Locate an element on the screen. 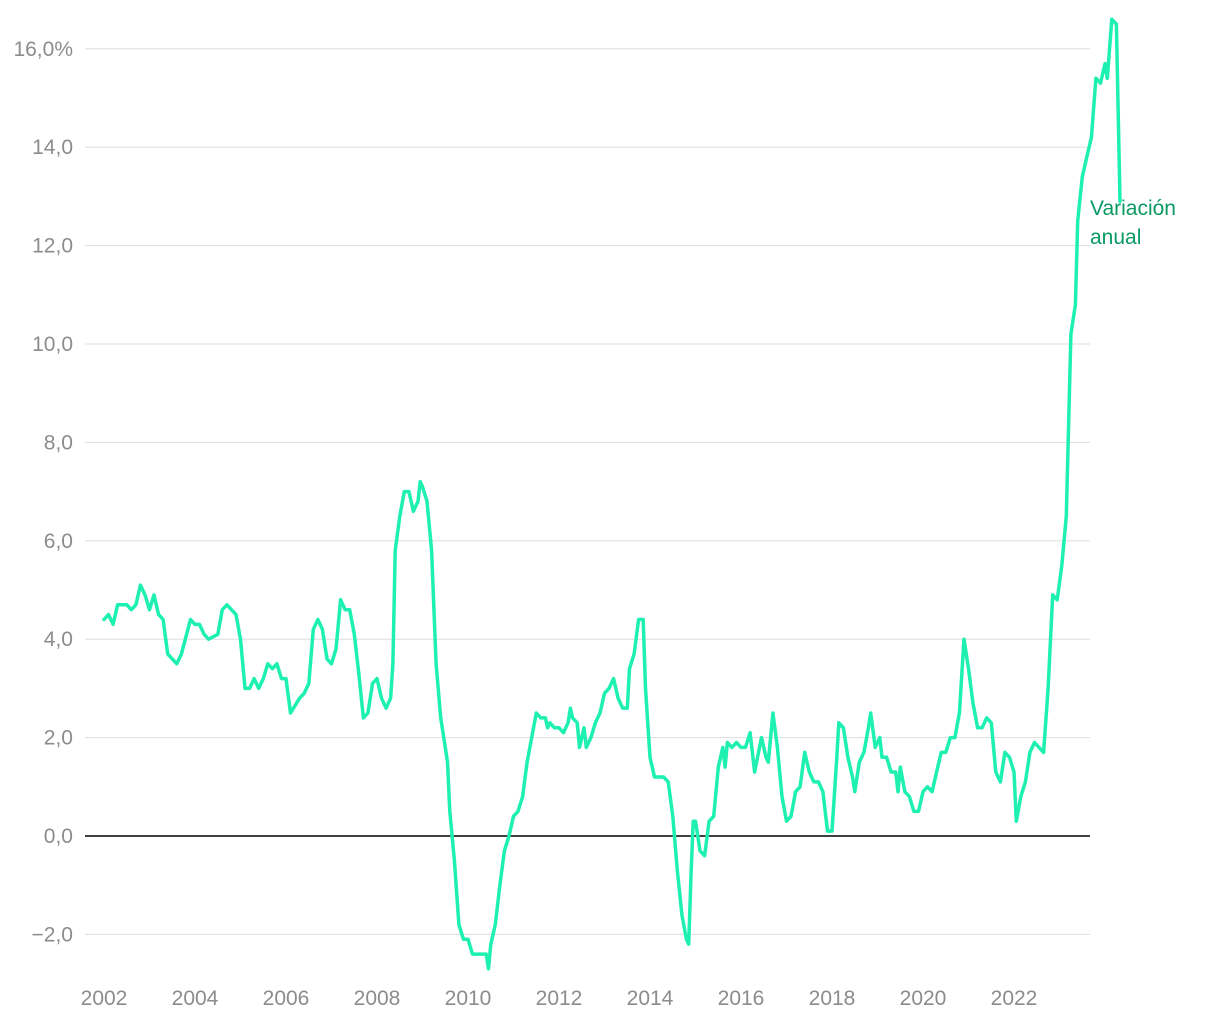 This screenshot has height=1020, width=1220. x-tick-label: 2002 is located at coordinates (104, 998).